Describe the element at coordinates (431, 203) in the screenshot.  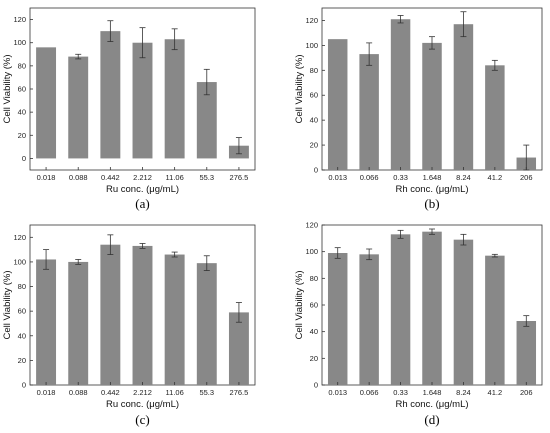
I see `panel-label: (b)` at that location.